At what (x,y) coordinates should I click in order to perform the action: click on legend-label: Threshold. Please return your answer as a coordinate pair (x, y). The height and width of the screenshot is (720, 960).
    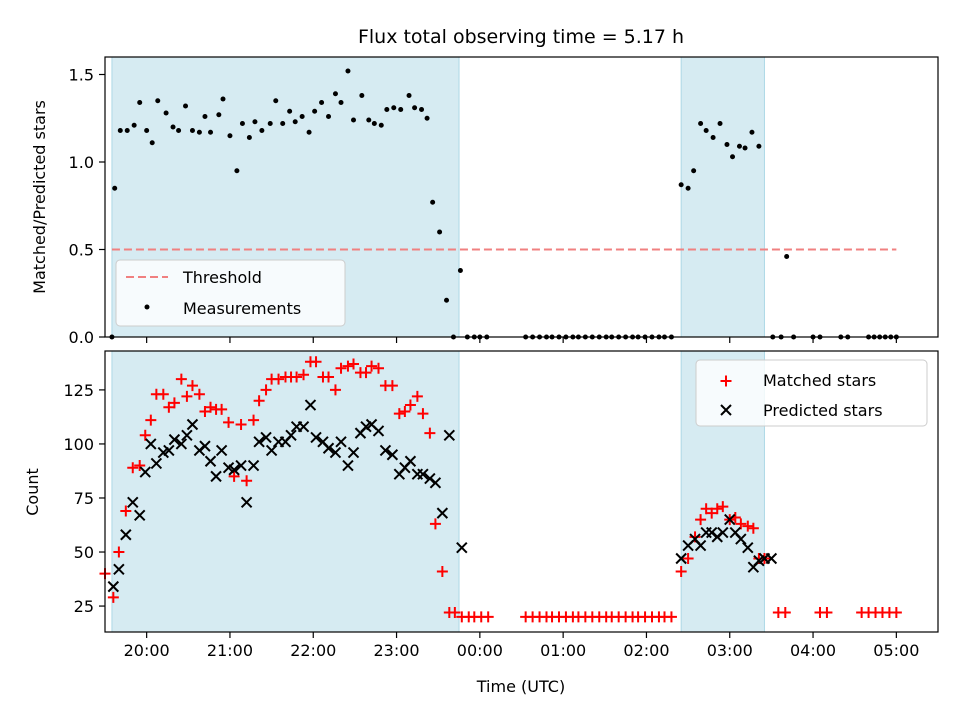
    Looking at the image, I should click on (222, 277).